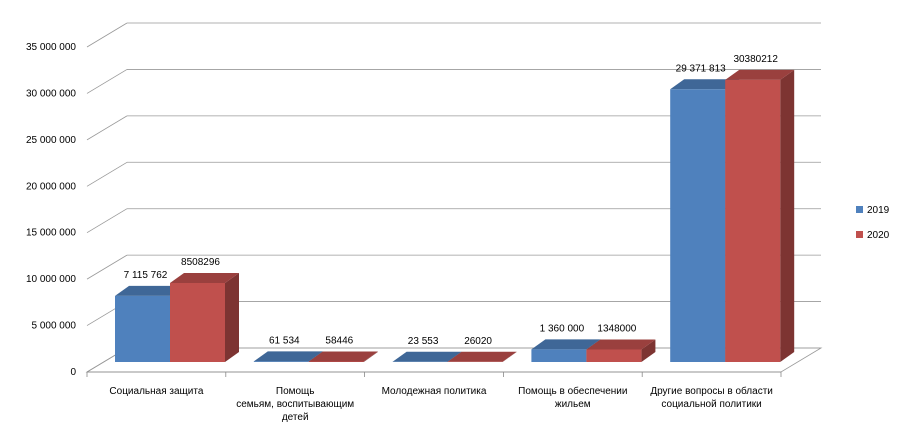 This screenshot has width=900, height=438. What do you see at coordinates (200, 262) in the screenshot?
I see `data-label: 8508296` at bounding box center [200, 262].